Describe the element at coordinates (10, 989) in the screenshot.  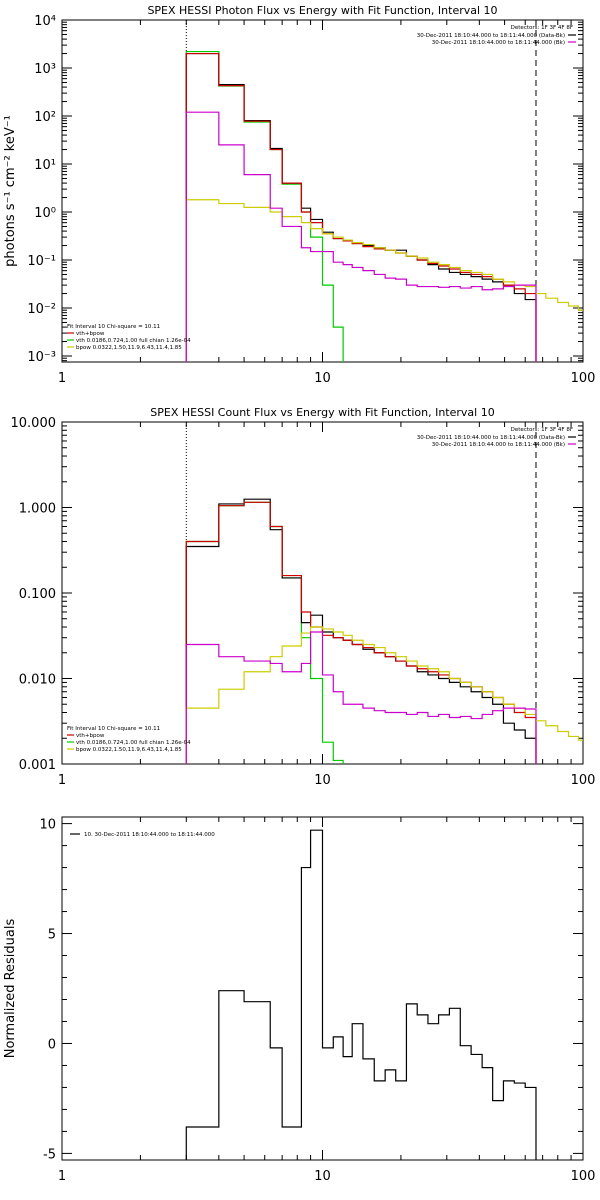
I see `y-axis-label: Normalized Residuals` at that location.